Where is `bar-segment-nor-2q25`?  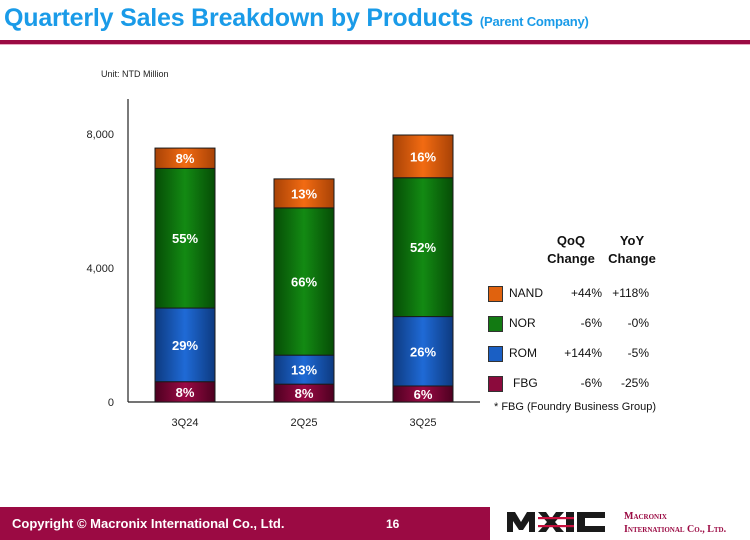 bar-segment-nor-2q25 is located at coordinates (304, 281).